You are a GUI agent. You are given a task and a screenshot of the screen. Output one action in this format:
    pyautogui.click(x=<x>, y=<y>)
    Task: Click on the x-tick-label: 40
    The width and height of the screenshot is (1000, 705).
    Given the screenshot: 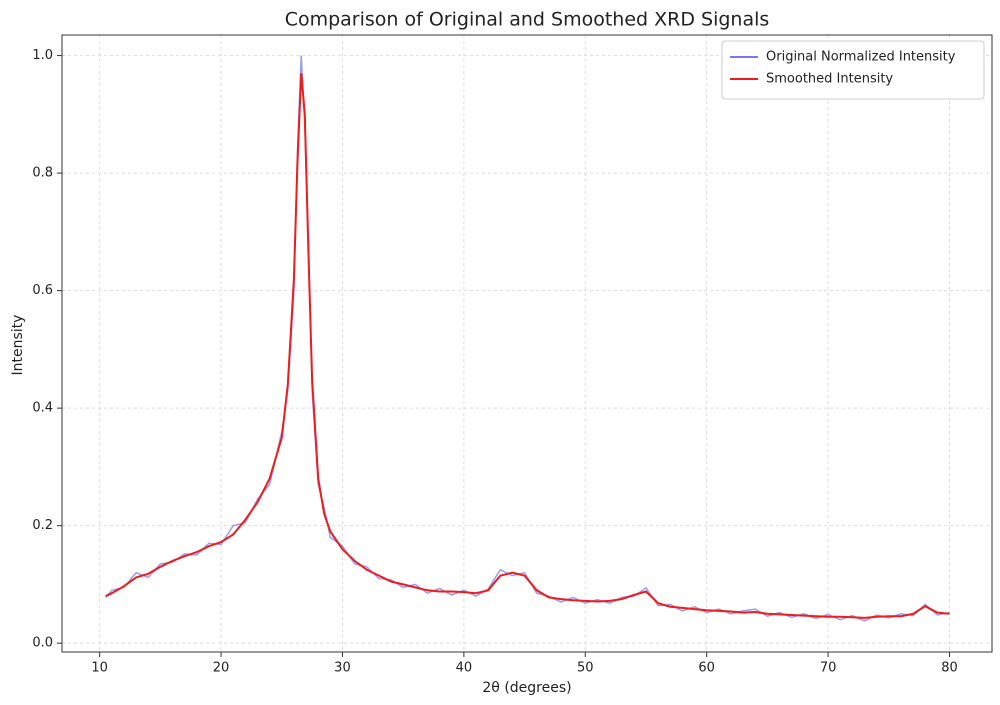 What is the action you would take?
    pyautogui.click(x=464, y=668)
    